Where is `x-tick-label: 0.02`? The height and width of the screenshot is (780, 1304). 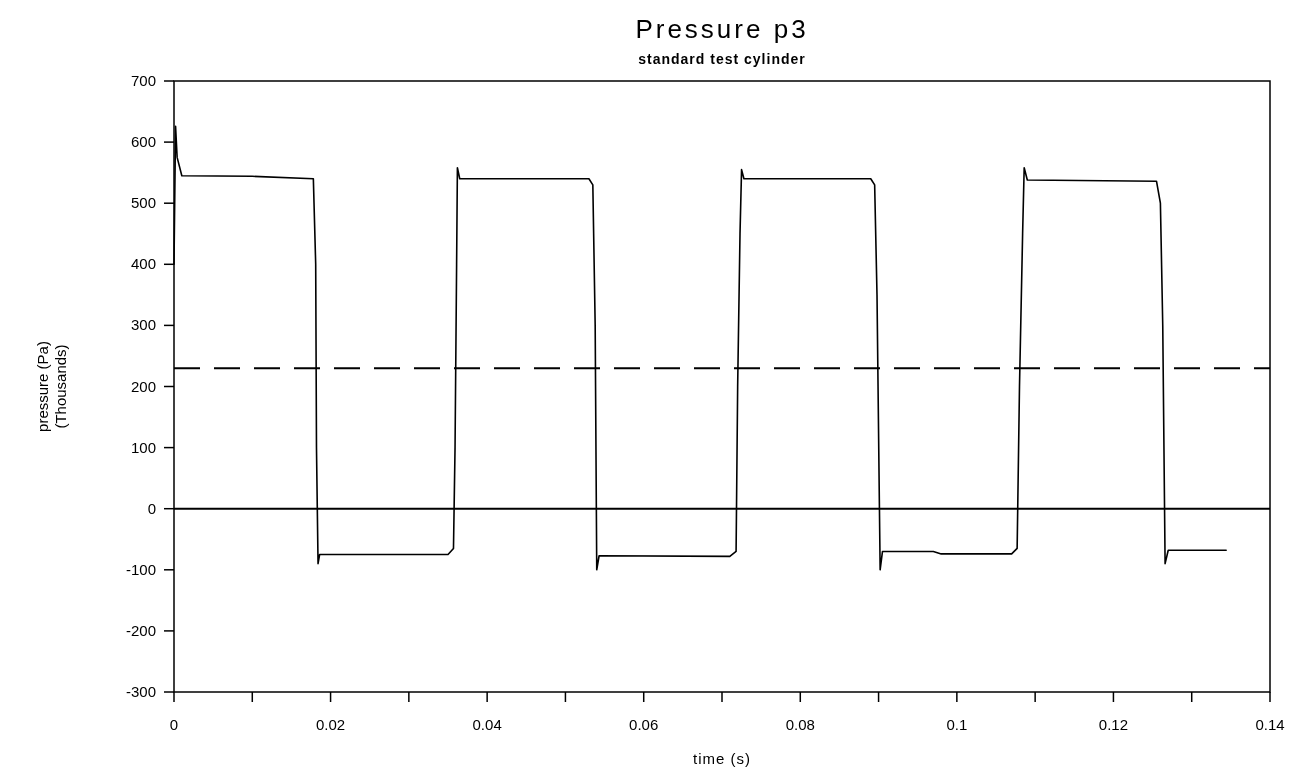
x-tick-label: 0.02 is located at coordinates (330, 724).